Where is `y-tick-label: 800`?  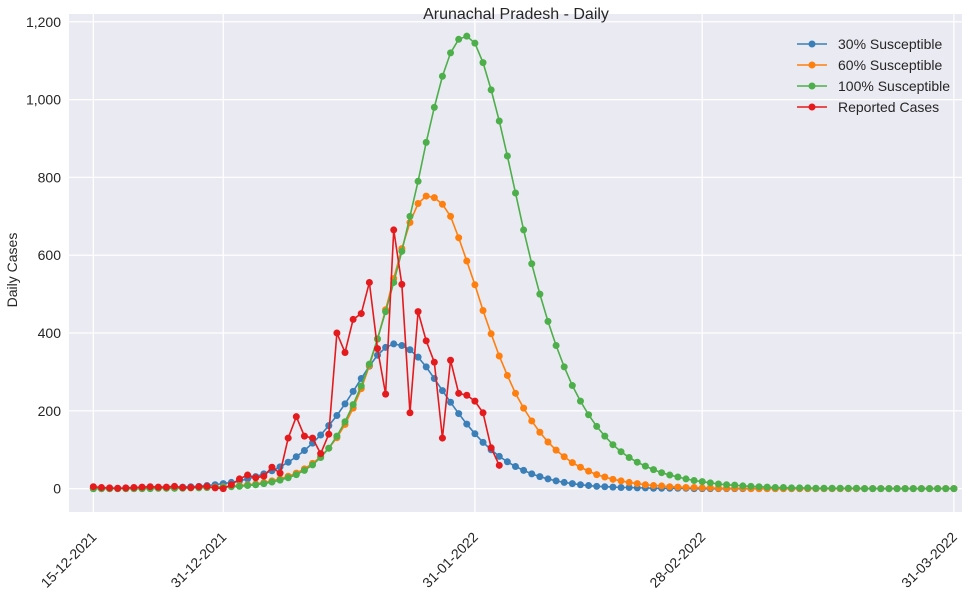
y-tick-label: 800 is located at coordinates (50, 177).